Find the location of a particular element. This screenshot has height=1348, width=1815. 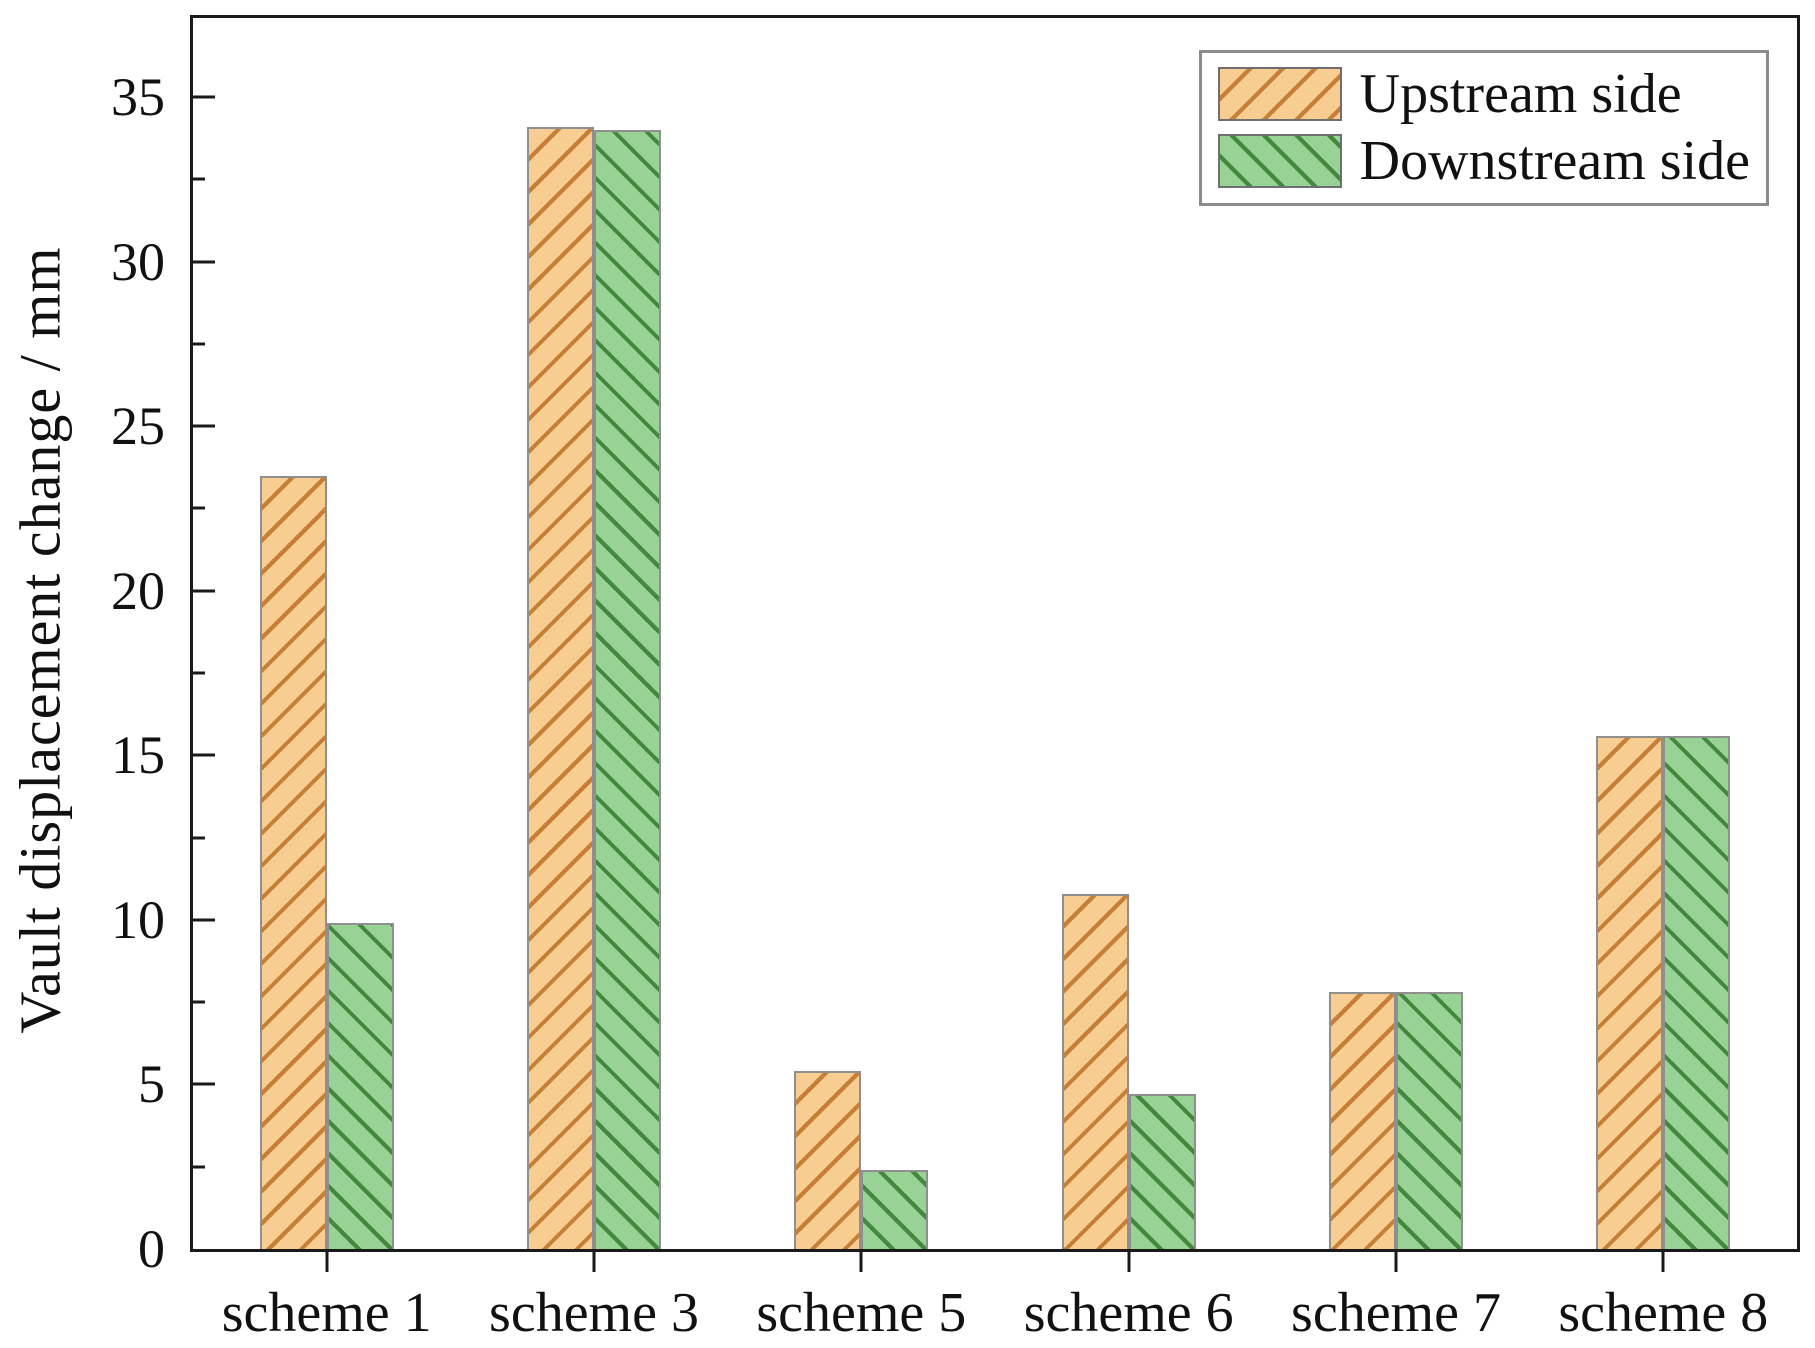

x-axis-category-label: scheme 5 is located at coordinates (861, 1313).